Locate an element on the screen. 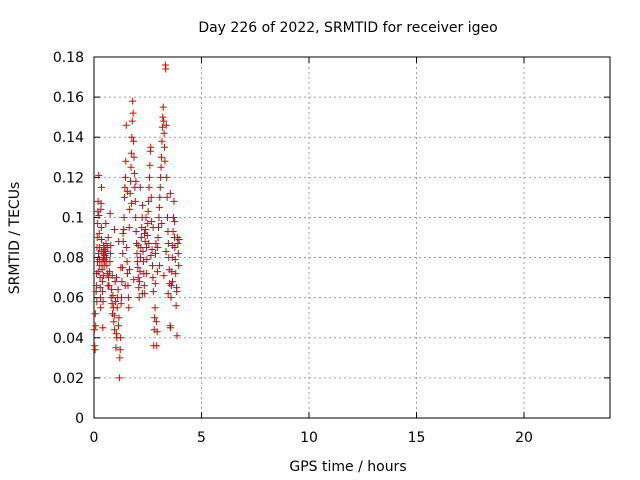  x-tick-label: 15 is located at coordinates (417, 438).